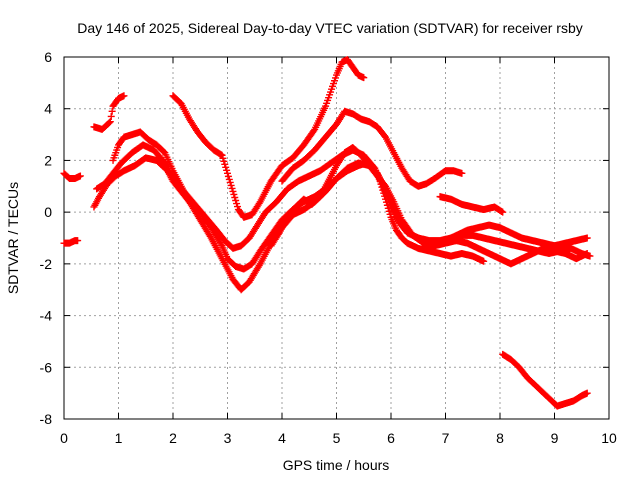 The width and height of the screenshot is (640, 480). What do you see at coordinates (48, 212) in the screenshot?
I see `y-tick-label: 0` at bounding box center [48, 212].